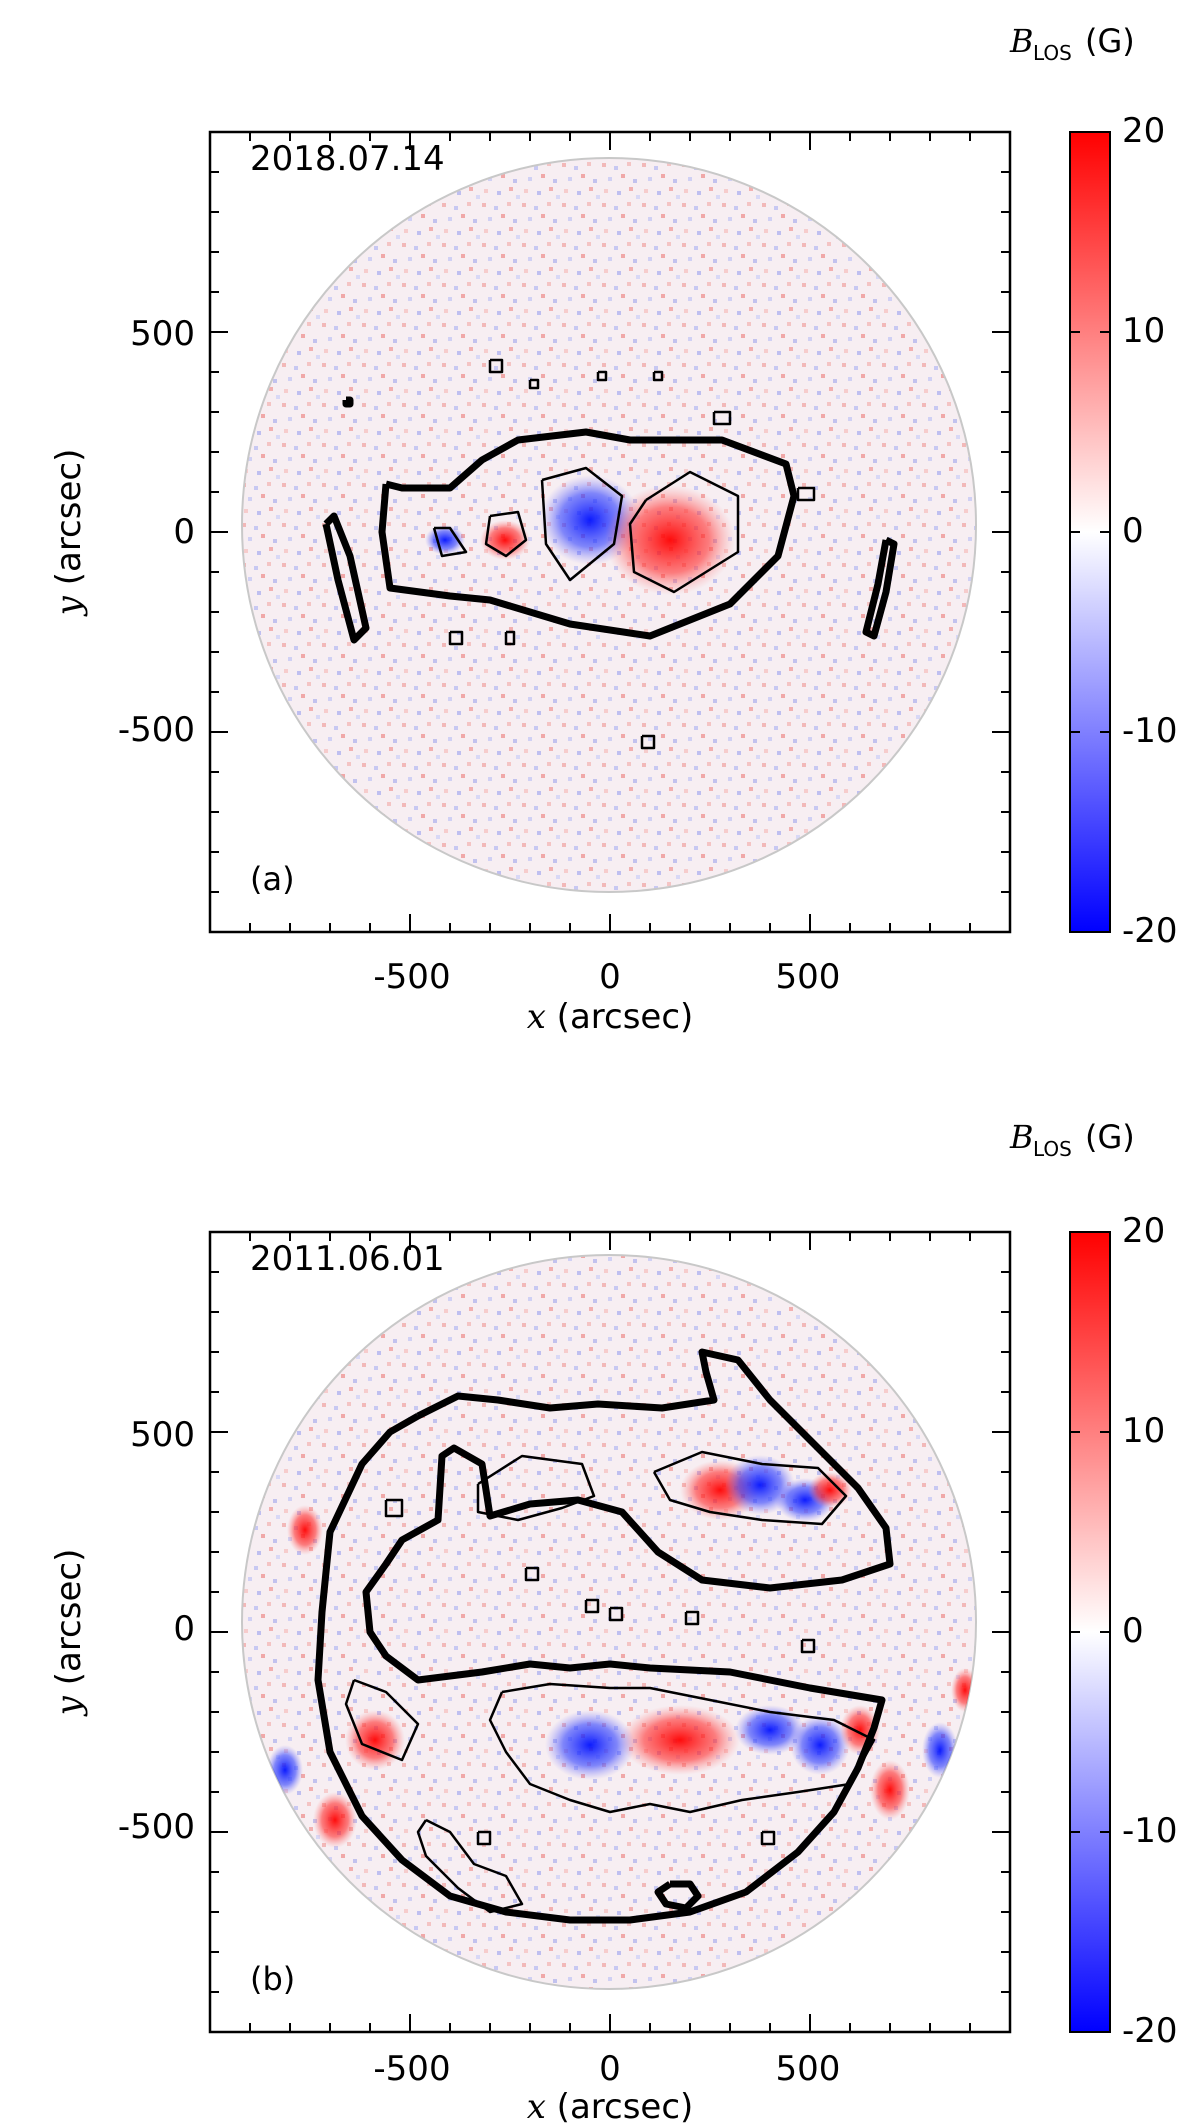 Image resolution: width=1200 pixels, height=2128 pixels. I want to click on panel-b-limb-positive-east-edge, so click(963, 1690).